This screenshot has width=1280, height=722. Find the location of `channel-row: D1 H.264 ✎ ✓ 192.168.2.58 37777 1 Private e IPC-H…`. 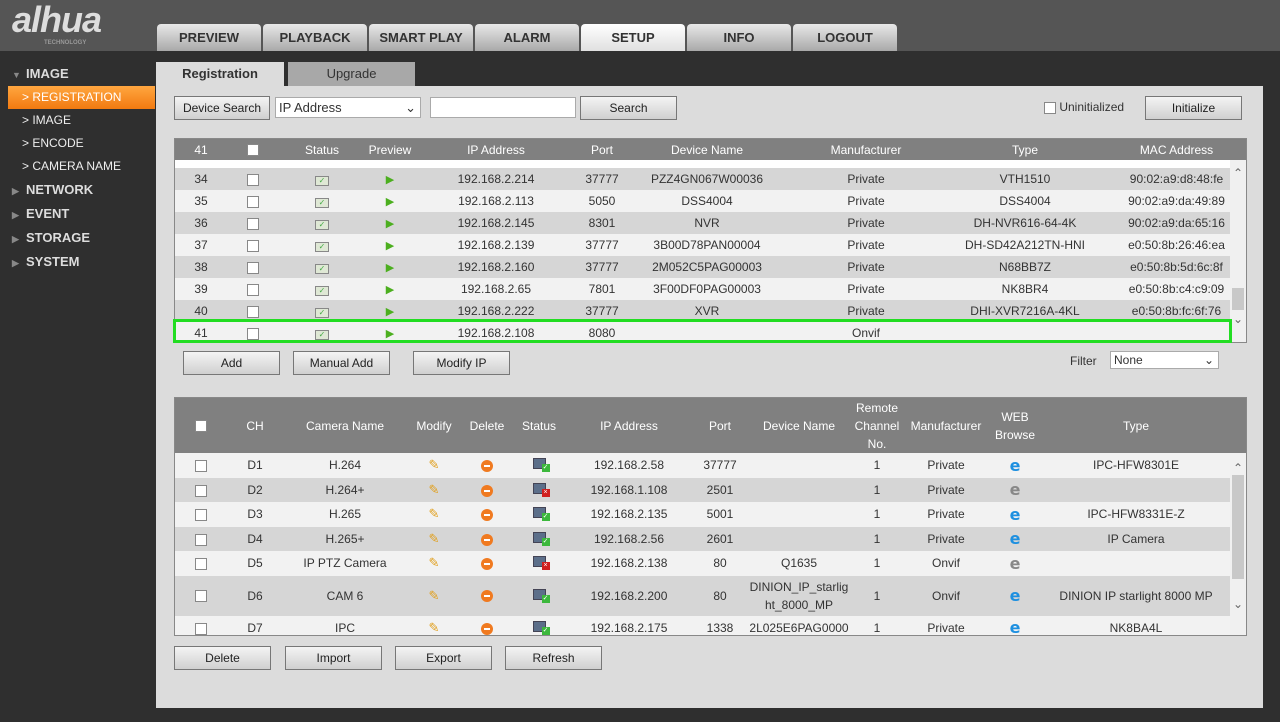

channel-row: D1 H.264 ✎ ✓ 192.168.2.58 37777 1 Private e IPC-H… is located at coordinates (710, 465).